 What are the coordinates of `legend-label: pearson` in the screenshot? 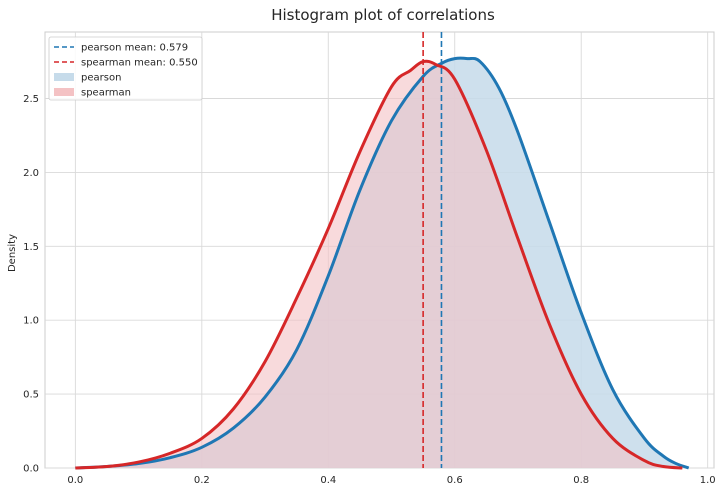 It's located at (101, 78).